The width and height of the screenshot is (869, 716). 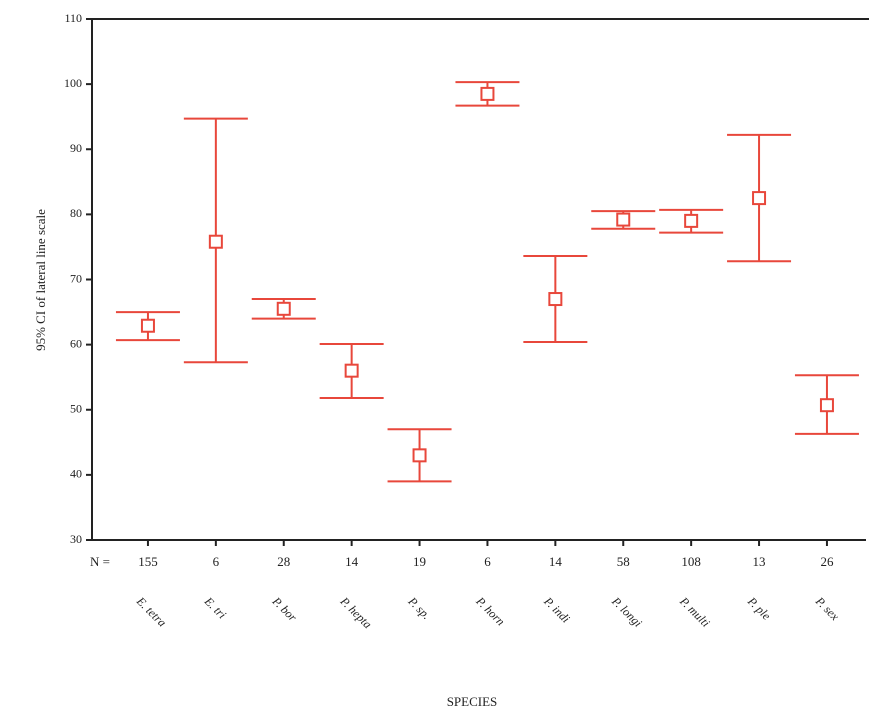 What do you see at coordinates (40, 280) in the screenshot?
I see `y-axis-label: 95% CI of lateral line scale` at bounding box center [40, 280].